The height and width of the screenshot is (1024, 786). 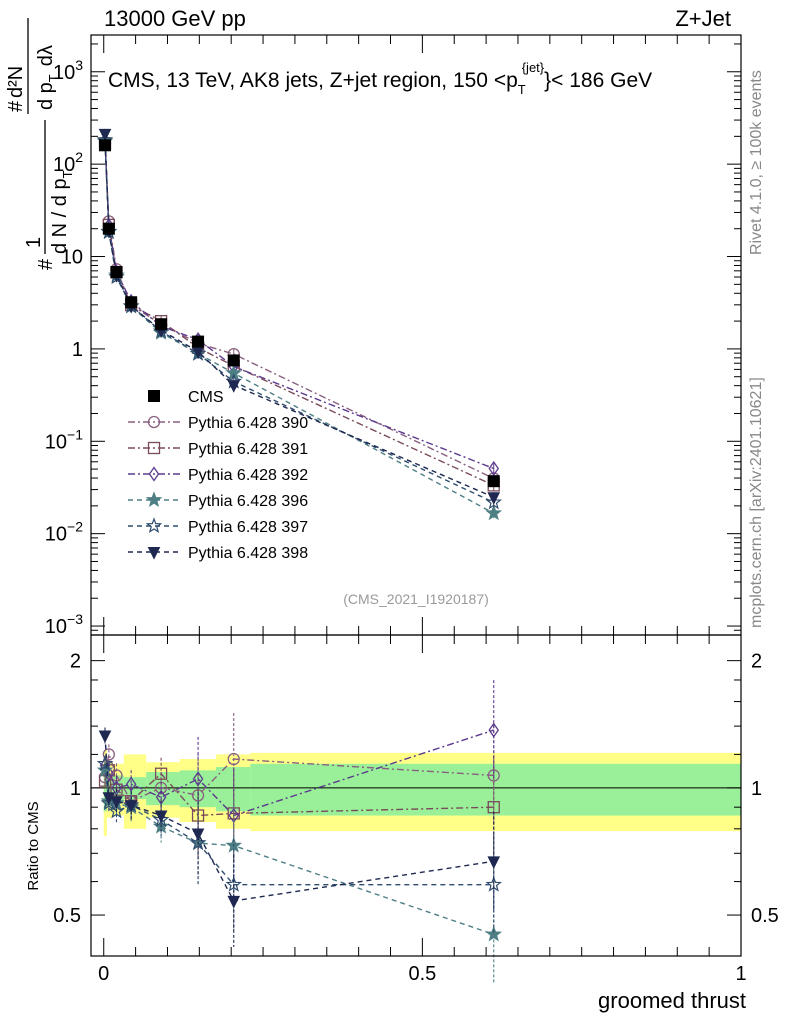 I want to click on main-y-tick-label: 10³, so click(x=68, y=70).